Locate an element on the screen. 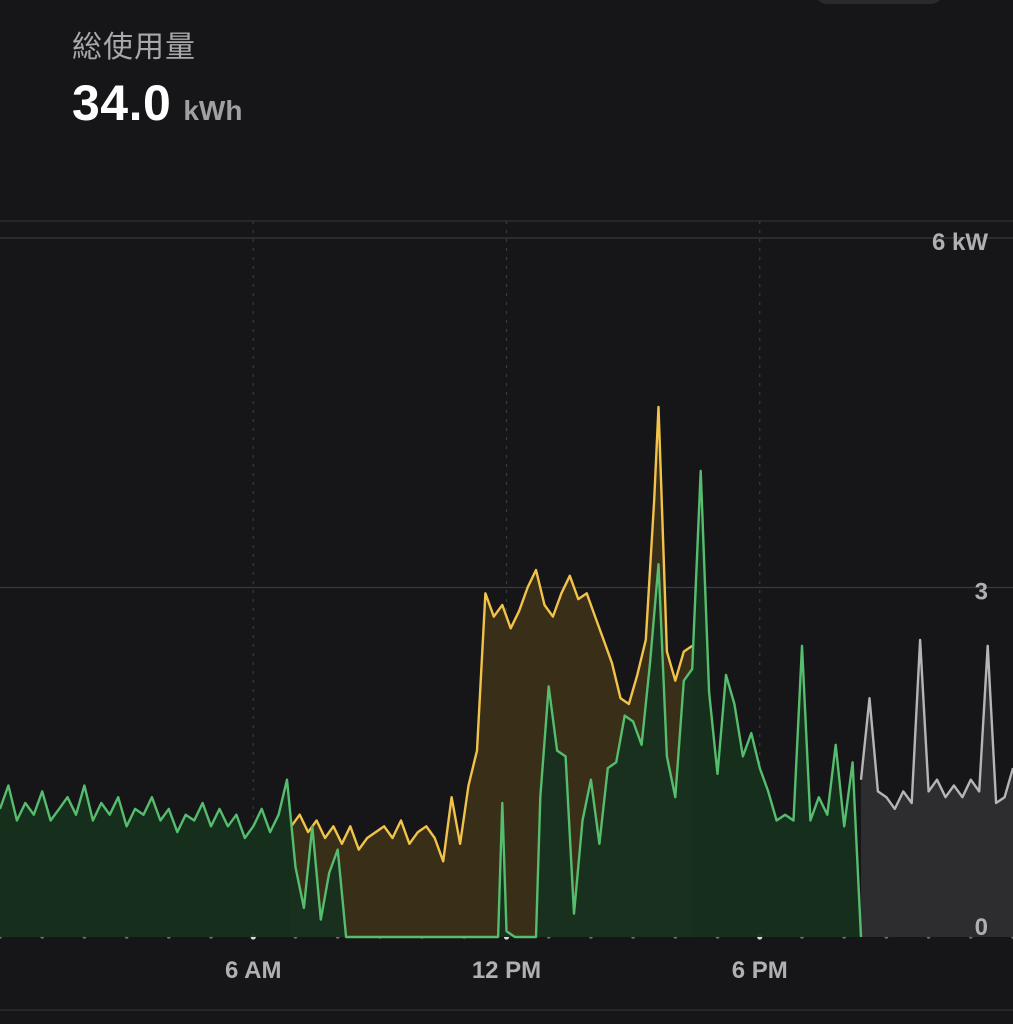 Image resolution: width=1013 pixels, height=1024 pixels. forecast-line is located at coordinates (936, 724).